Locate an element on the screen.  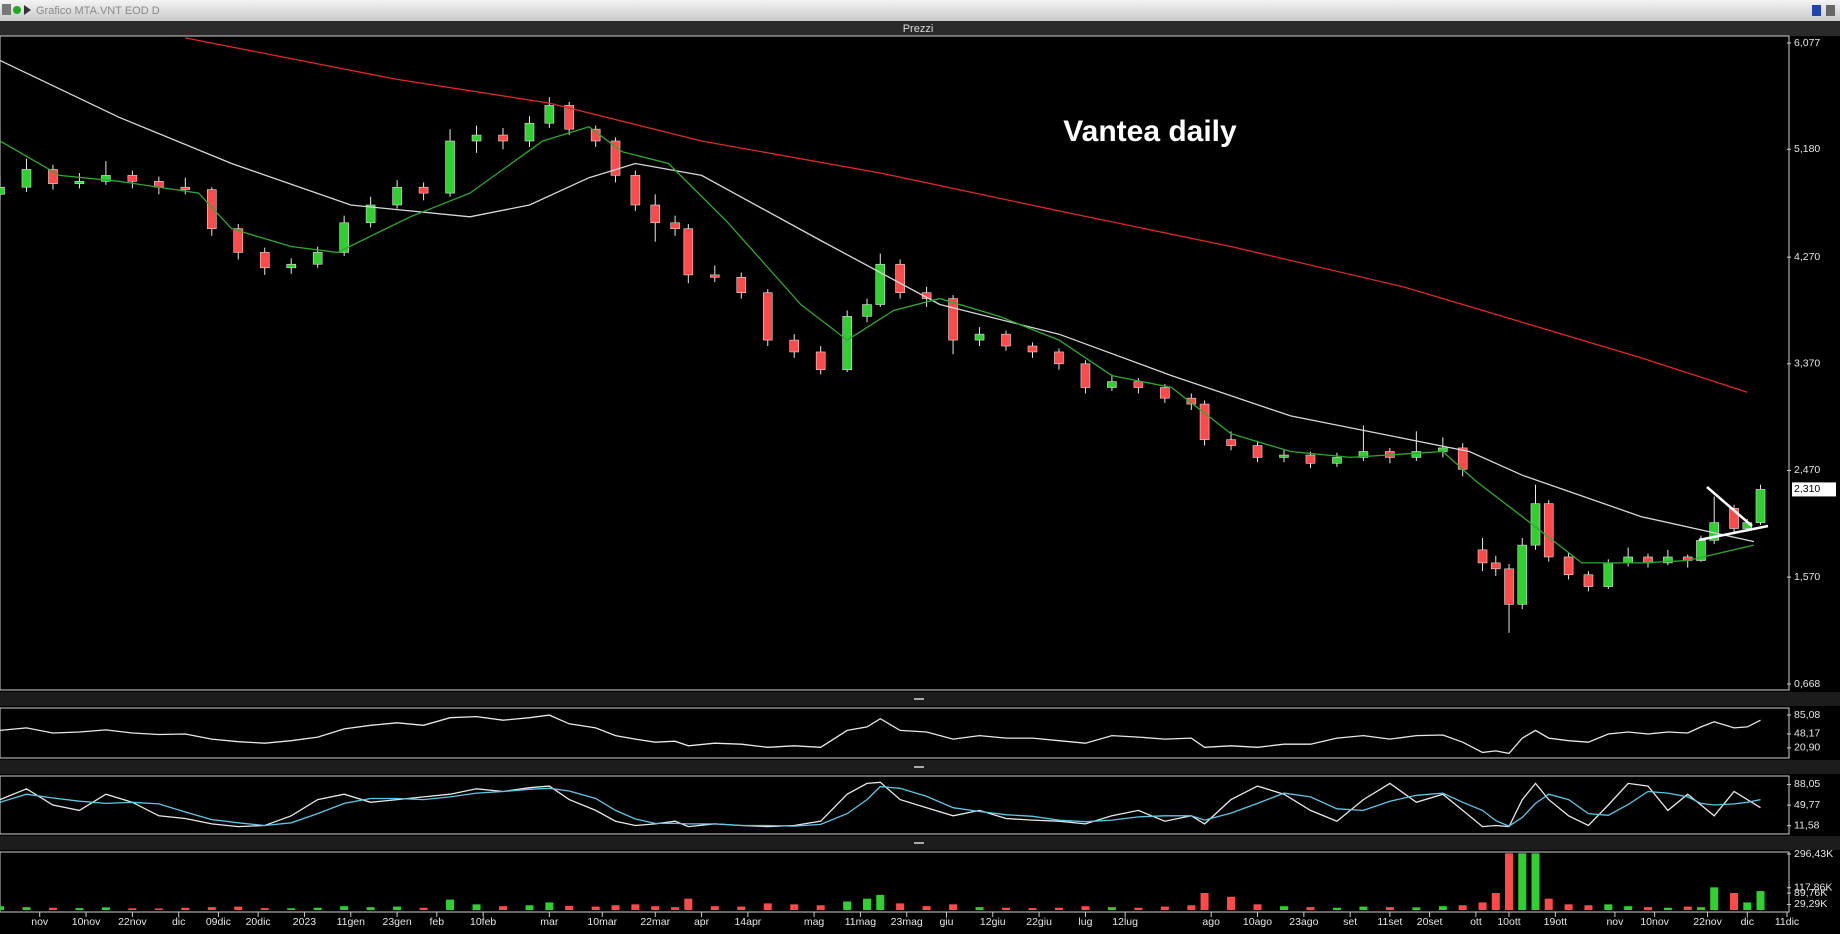
y-tick-label: 20,90 is located at coordinates (1807, 748).